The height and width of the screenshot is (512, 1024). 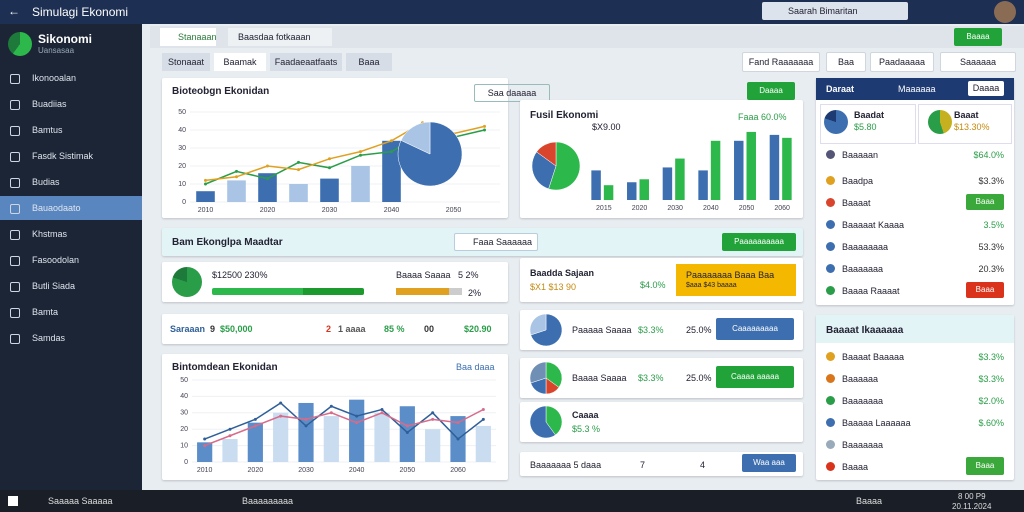 What do you see at coordinates (71, 208) in the screenshot?
I see `nav-item: Bauaodaato` at bounding box center [71, 208].